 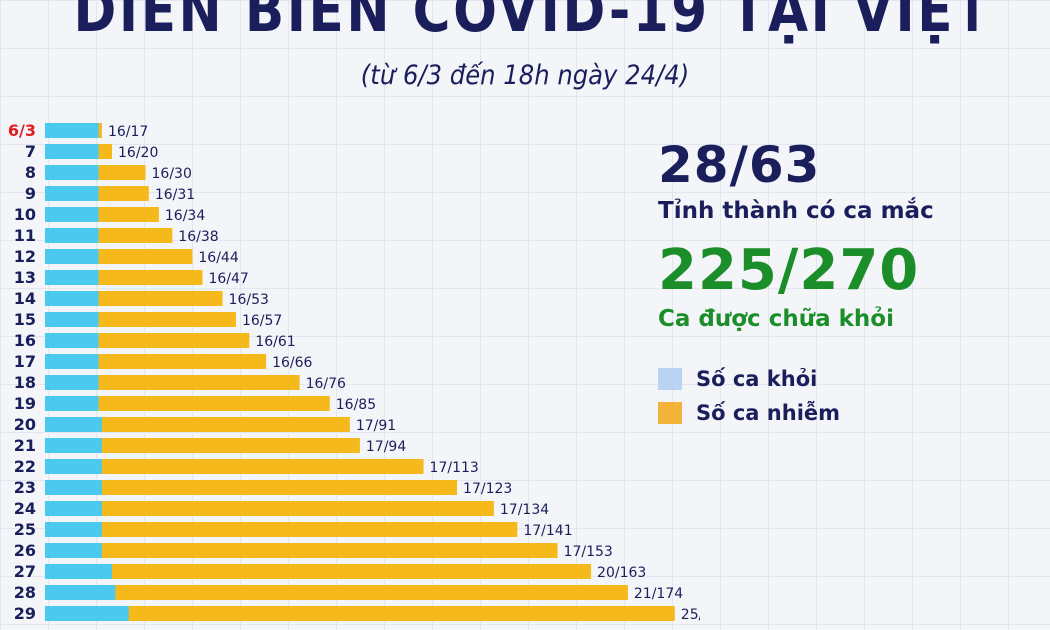 I want to click on data-label: 20/163, so click(x=621, y=573).